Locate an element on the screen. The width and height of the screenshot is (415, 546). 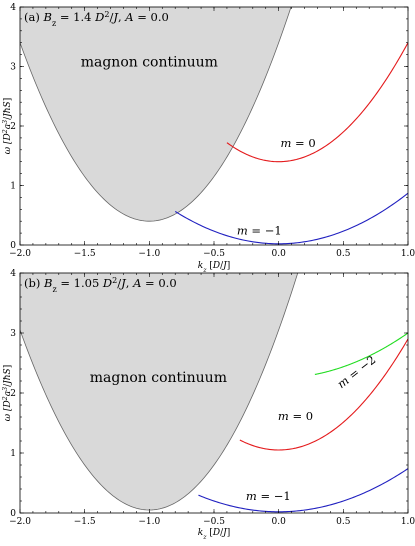
curve-label: m = −2 is located at coordinates (356, 372).